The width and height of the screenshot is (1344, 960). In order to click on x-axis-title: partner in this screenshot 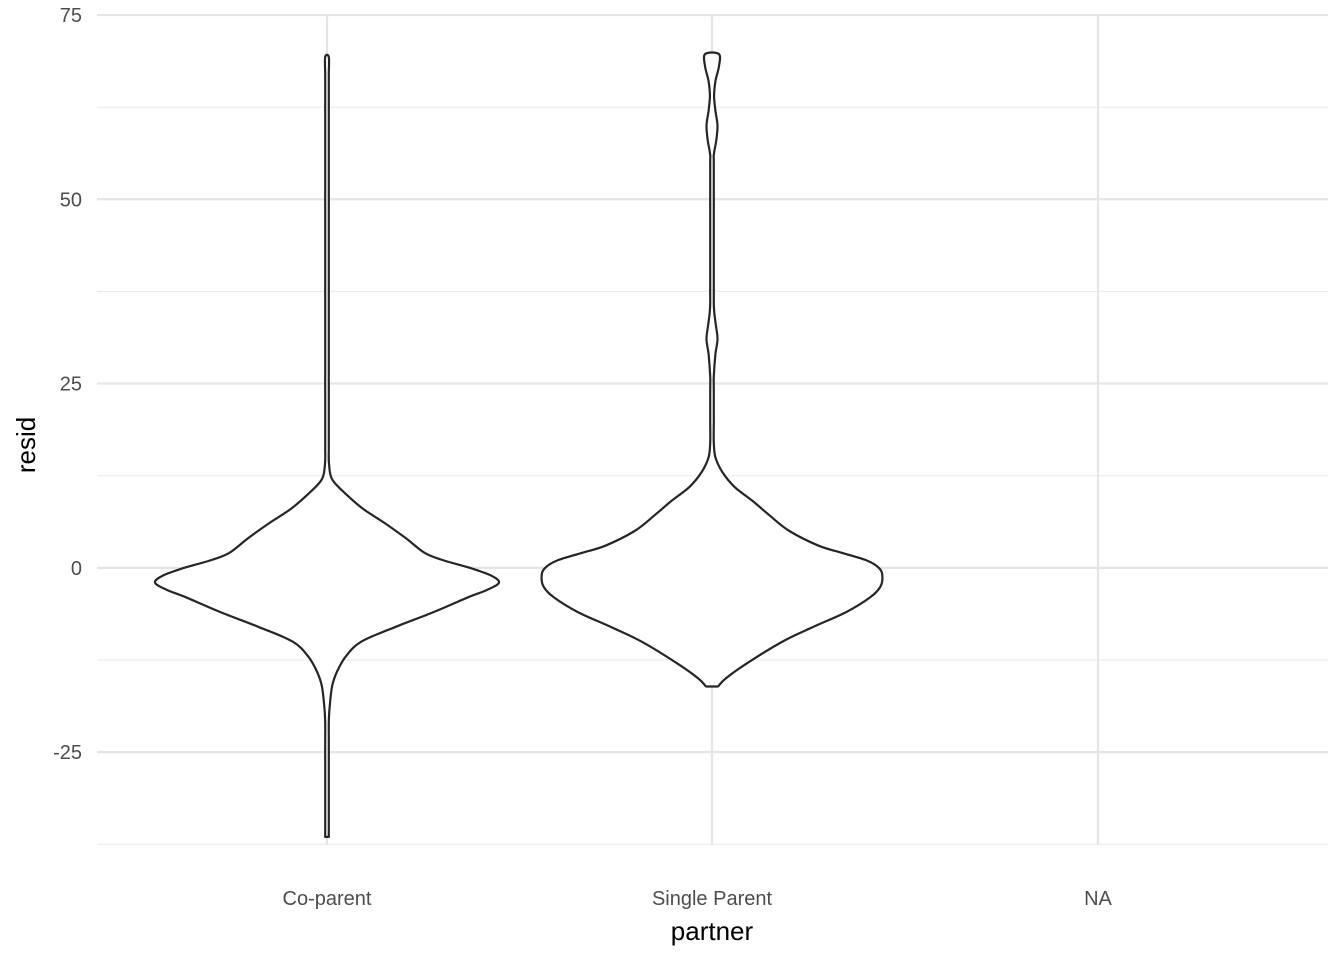, I will do `click(712, 931)`.